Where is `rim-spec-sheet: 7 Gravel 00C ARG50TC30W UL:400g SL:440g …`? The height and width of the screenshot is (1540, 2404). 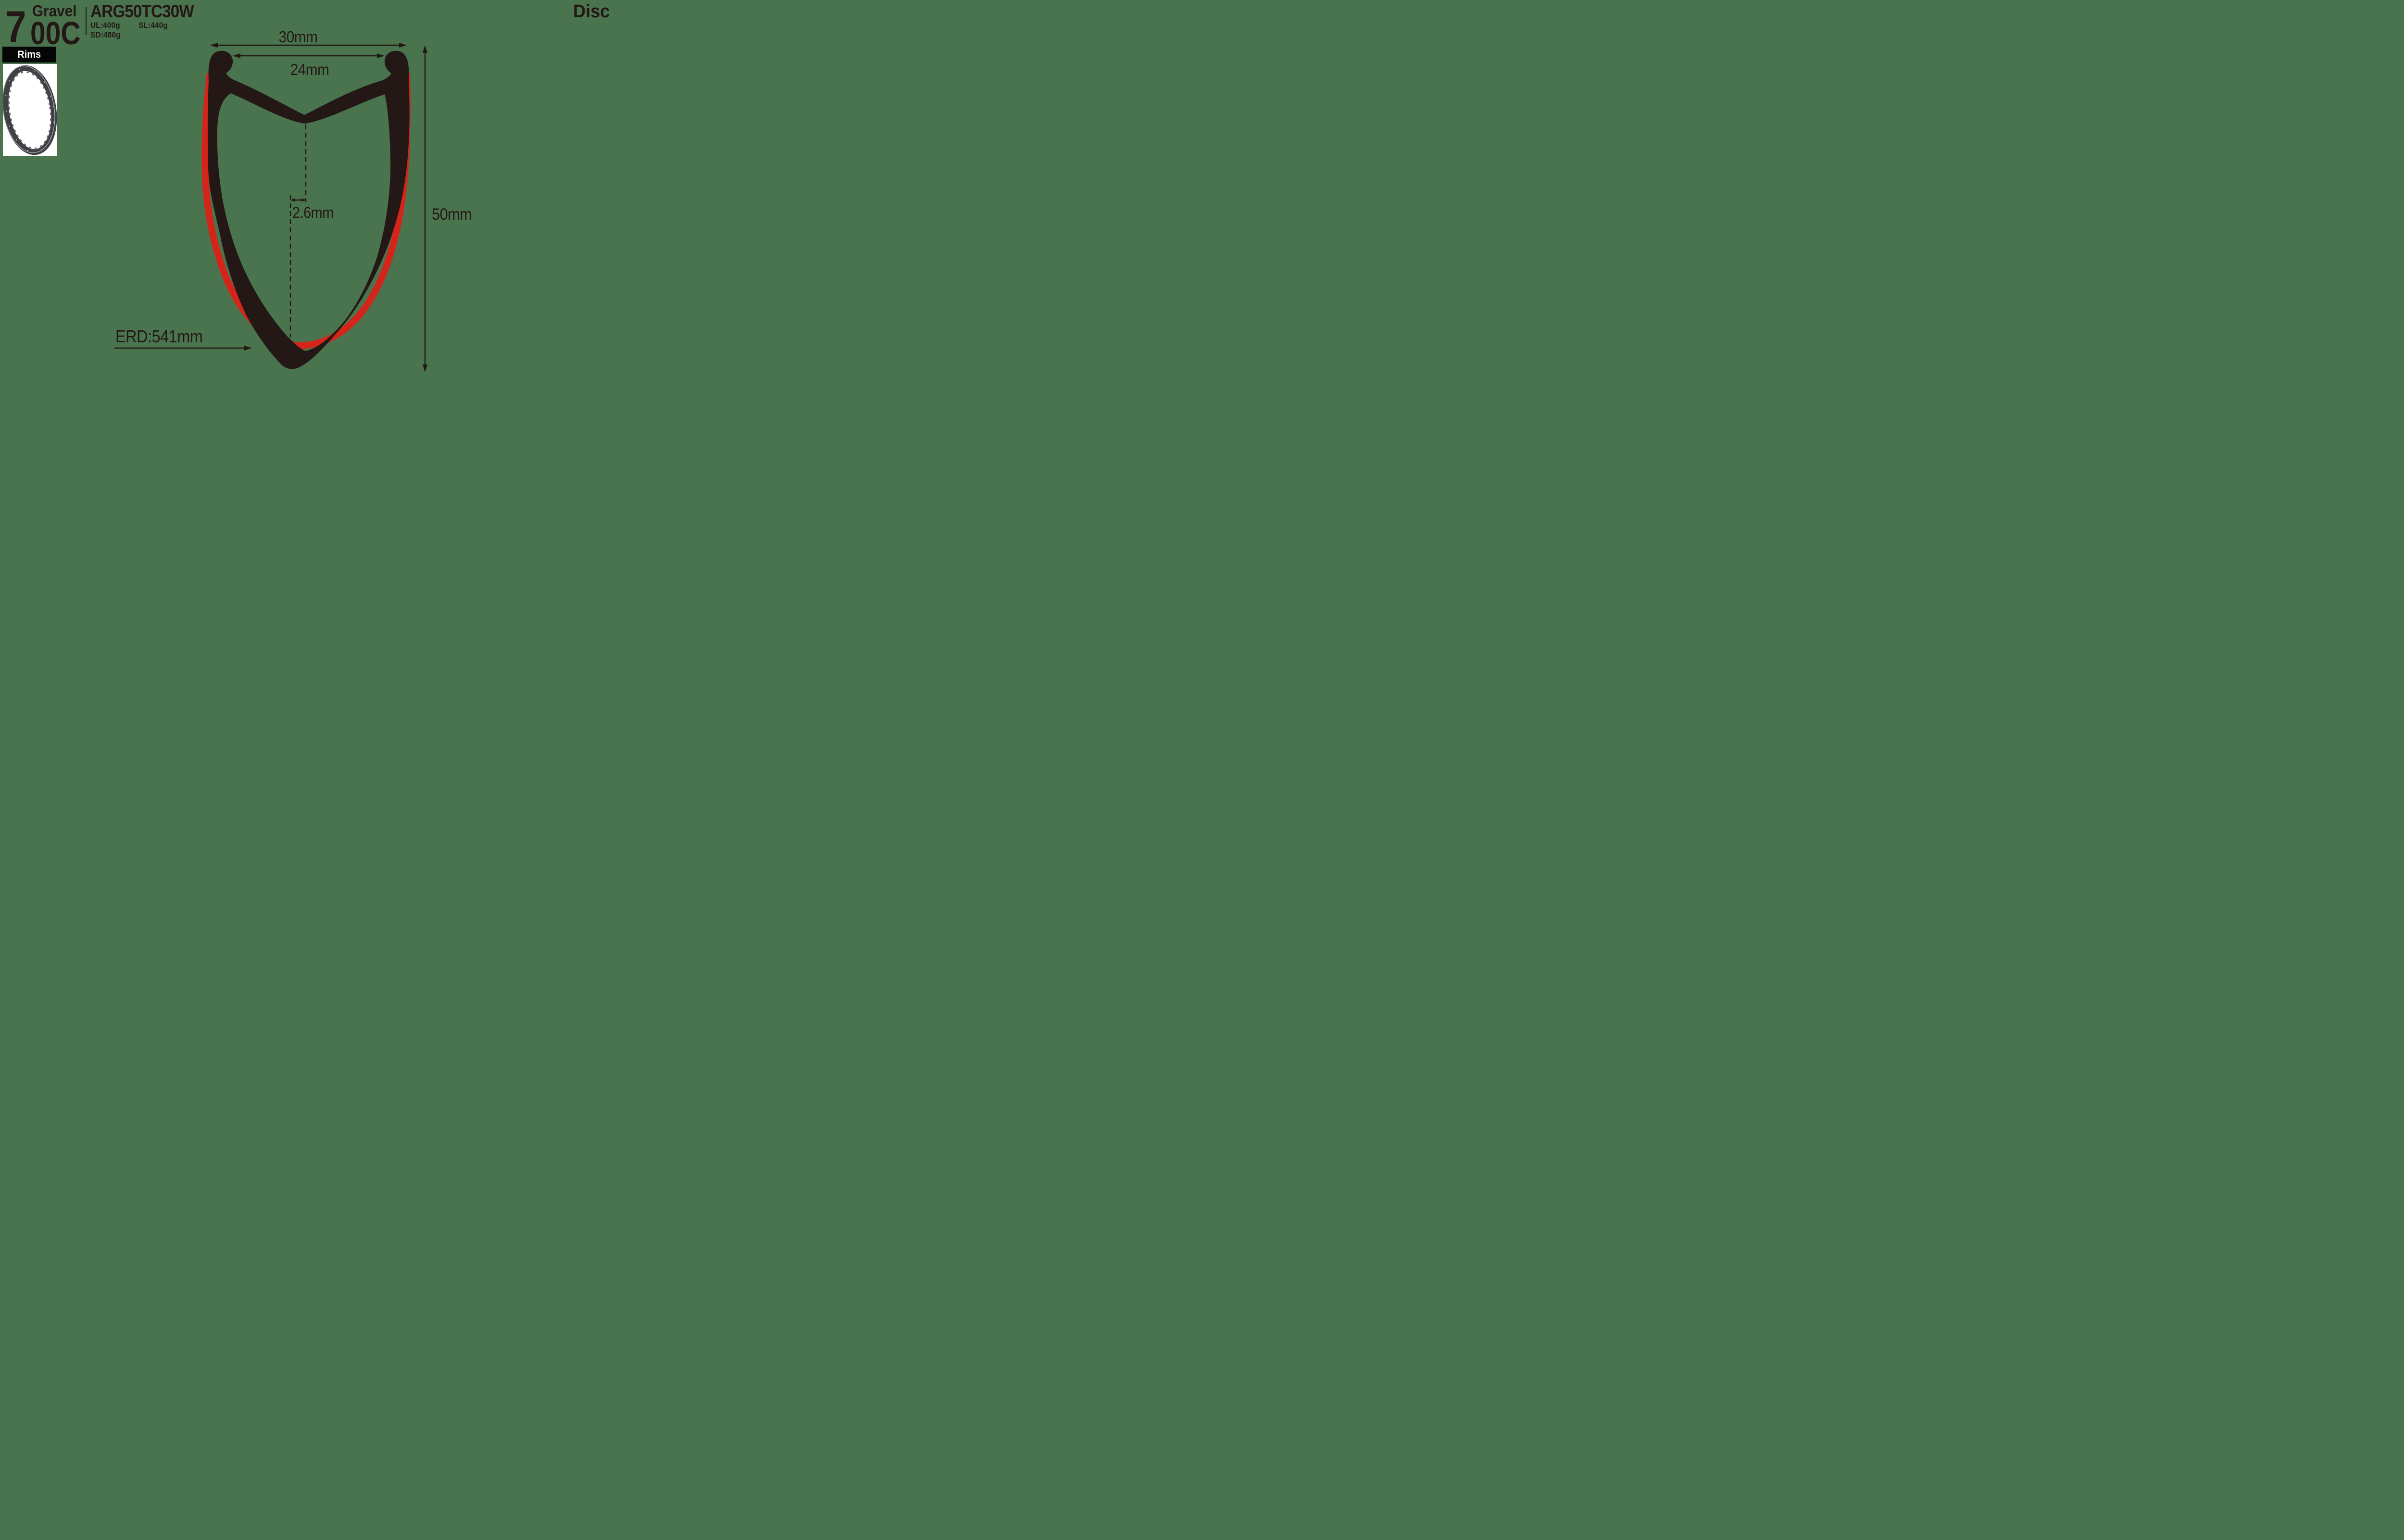 rim-spec-sheet: 7 Gravel 00C ARG50TC30W UL:400g SL:440g … is located at coordinates (307, 192).